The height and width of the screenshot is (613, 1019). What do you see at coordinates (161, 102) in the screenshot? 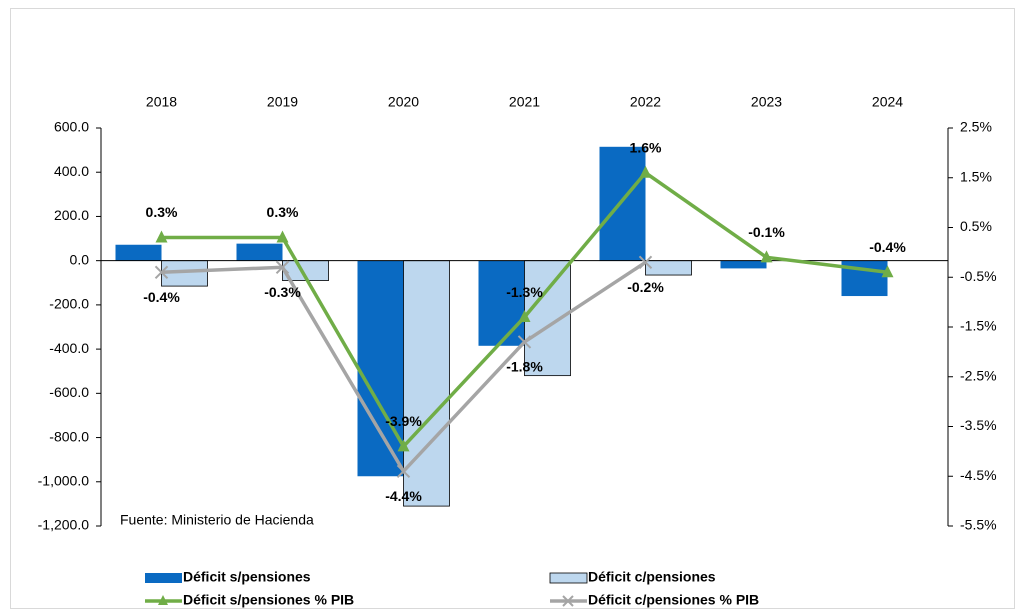
I see `x-tick-label: 2018` at bounding box center [161, 102].